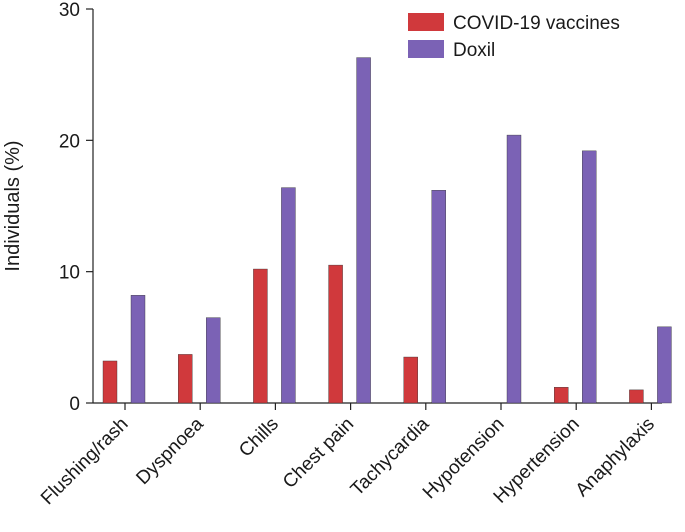 This screenshot has width=685, height=532. I want to click on bar-doxil-dyspnoea, so click(213, 360).